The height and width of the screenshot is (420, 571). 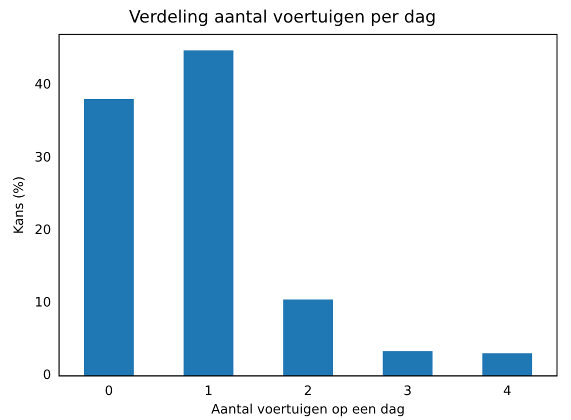 I want to click on x-tick-label: 0, so click(x=109, y=391).